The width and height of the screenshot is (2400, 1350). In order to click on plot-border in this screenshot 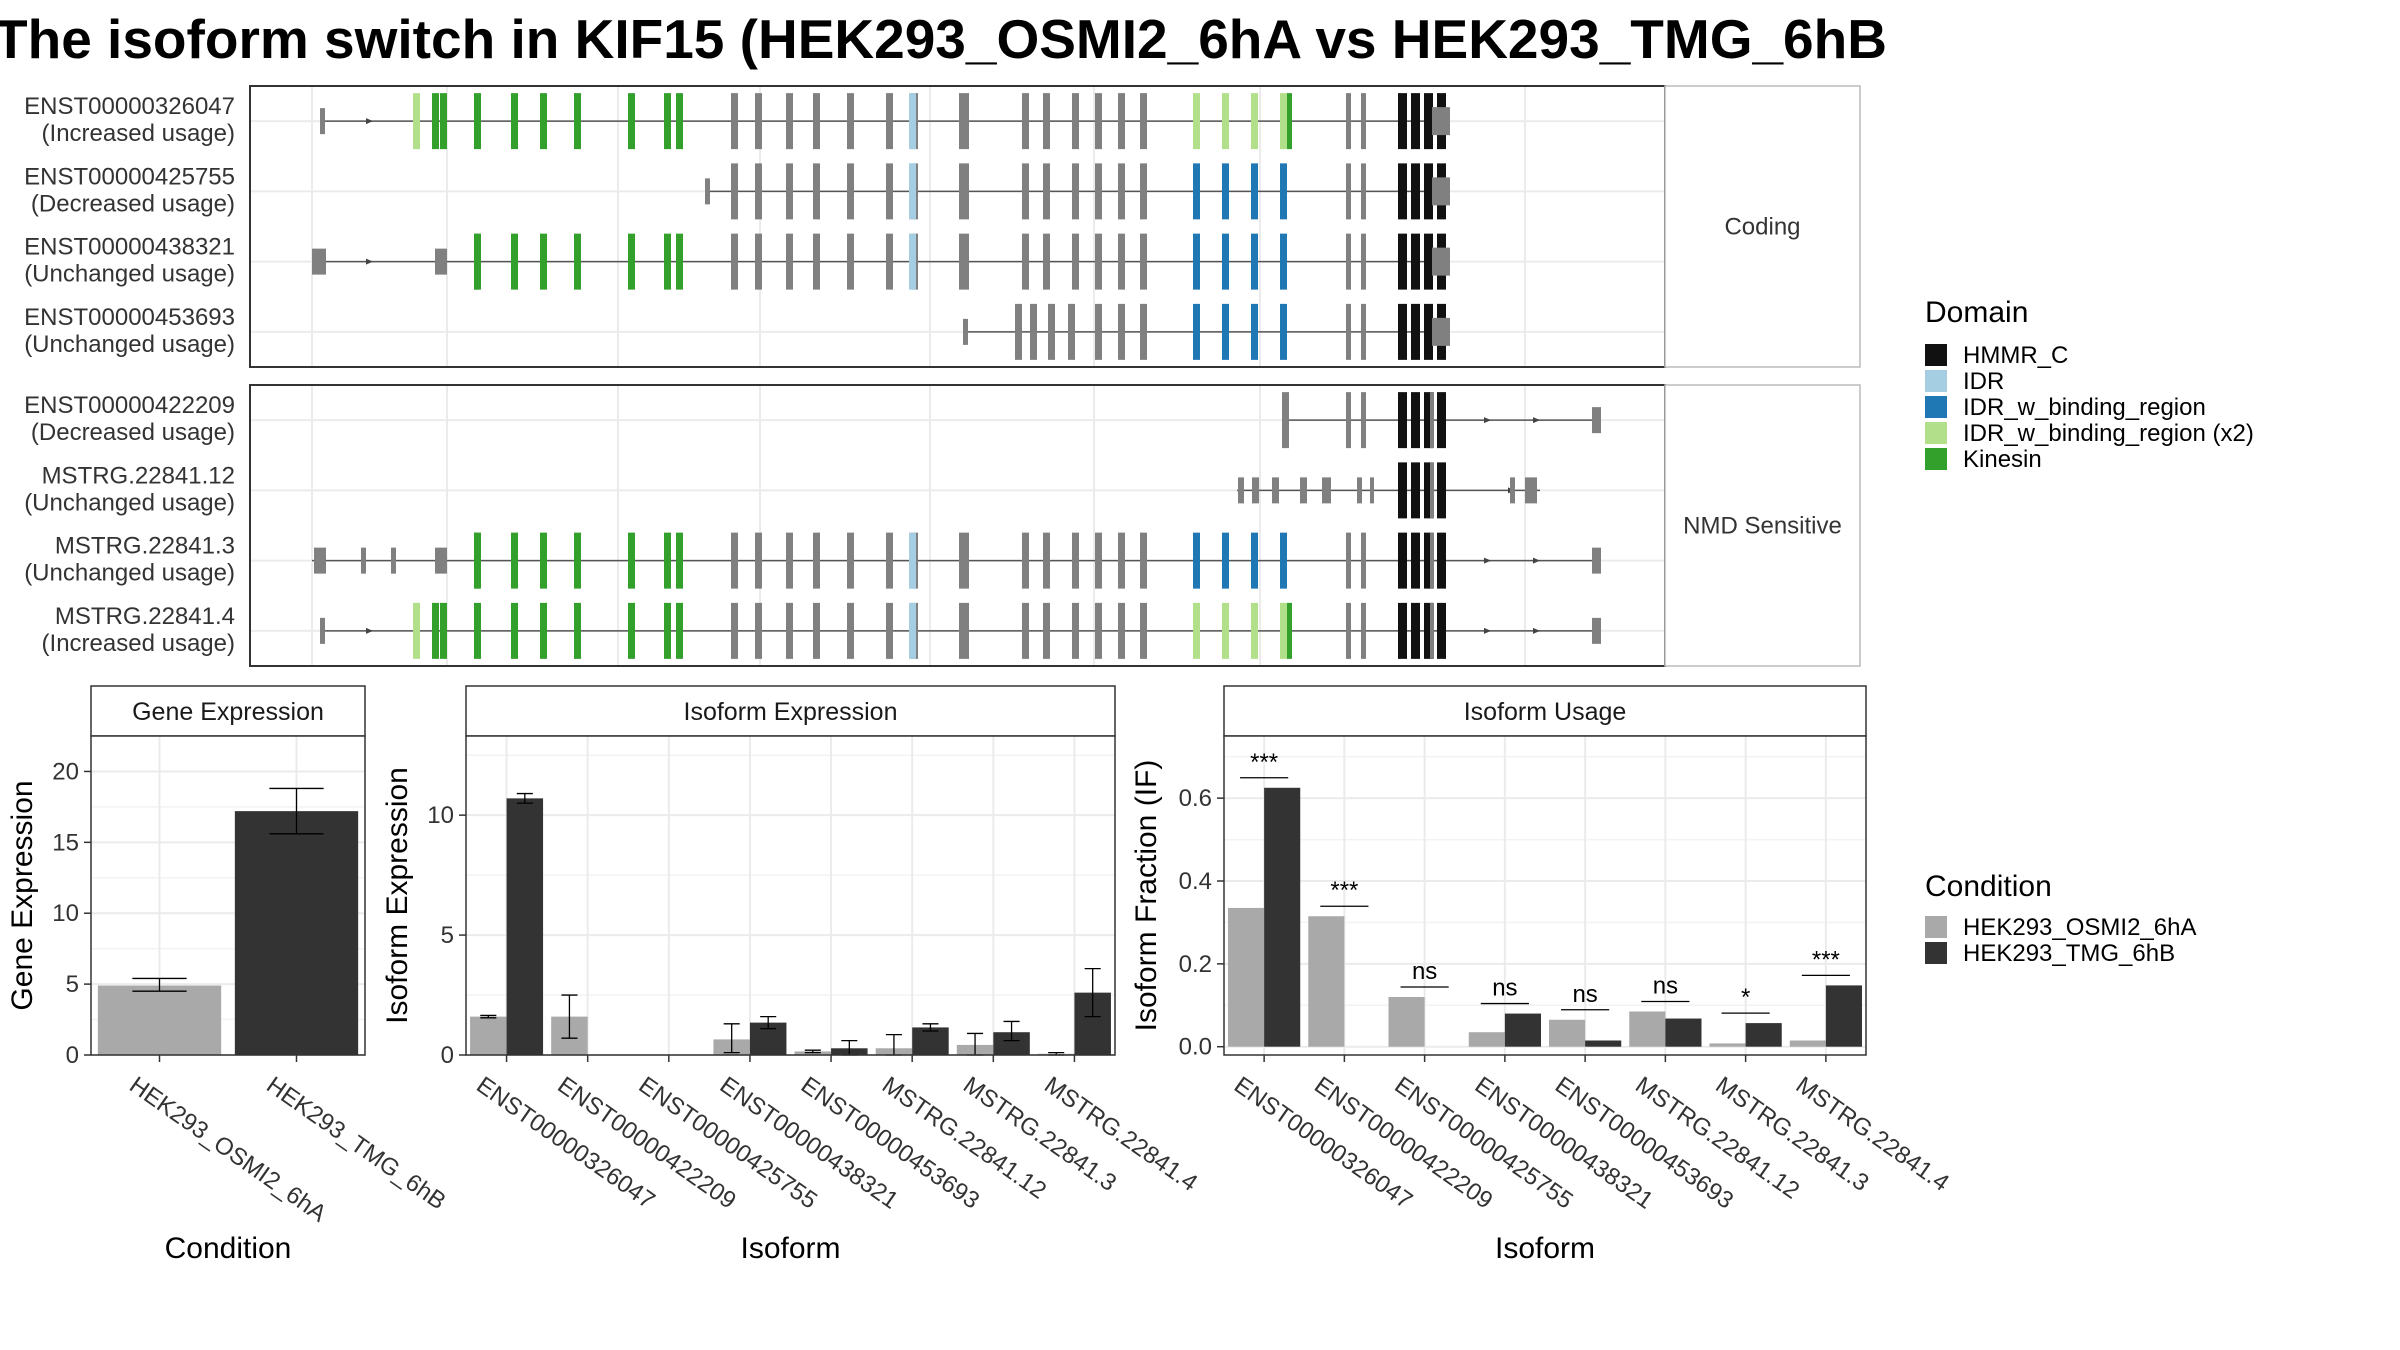, I will do `click(228, 895)`.